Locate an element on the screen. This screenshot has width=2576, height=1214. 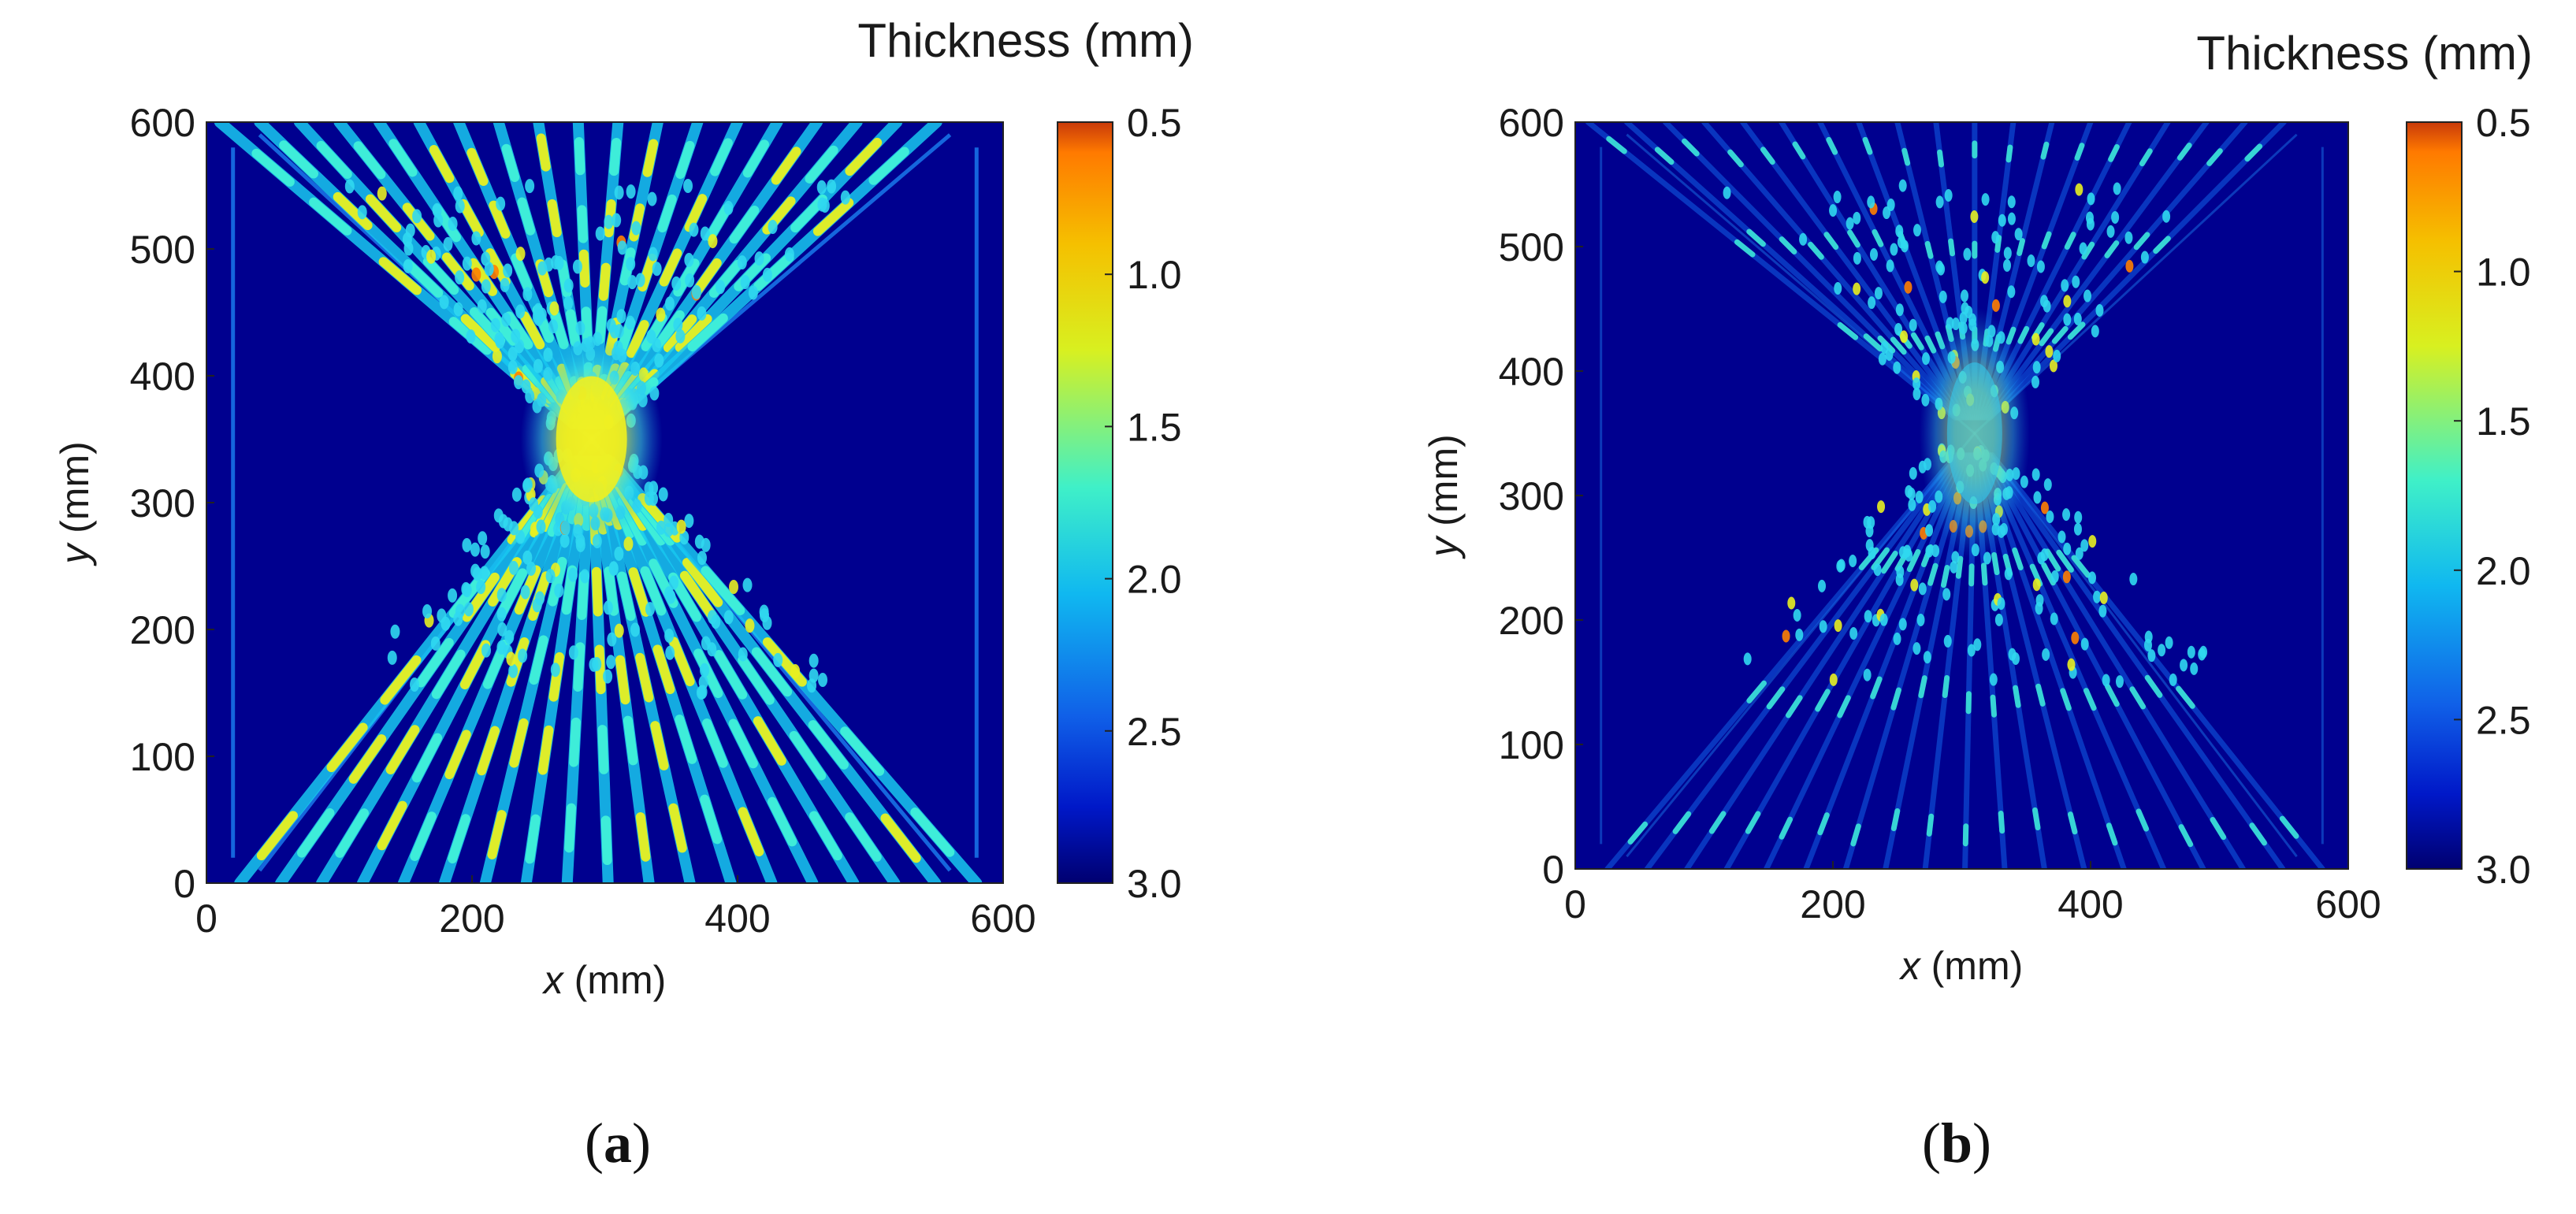
y-tick-label: 300 is located at coordinates (162, 503).